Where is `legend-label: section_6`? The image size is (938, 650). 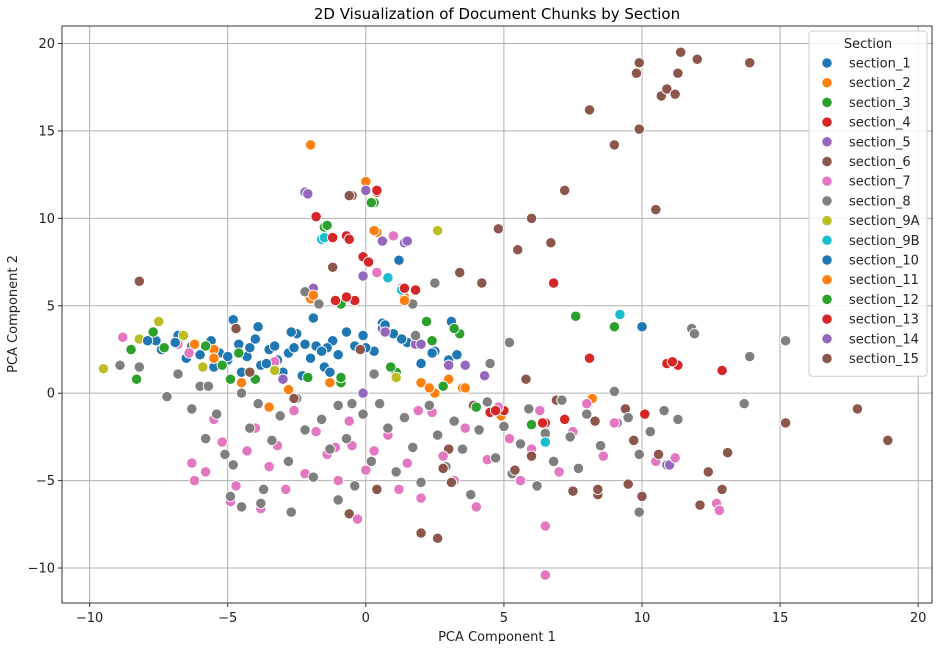
legend-label: section_6 is located at coordinates (880, 162).